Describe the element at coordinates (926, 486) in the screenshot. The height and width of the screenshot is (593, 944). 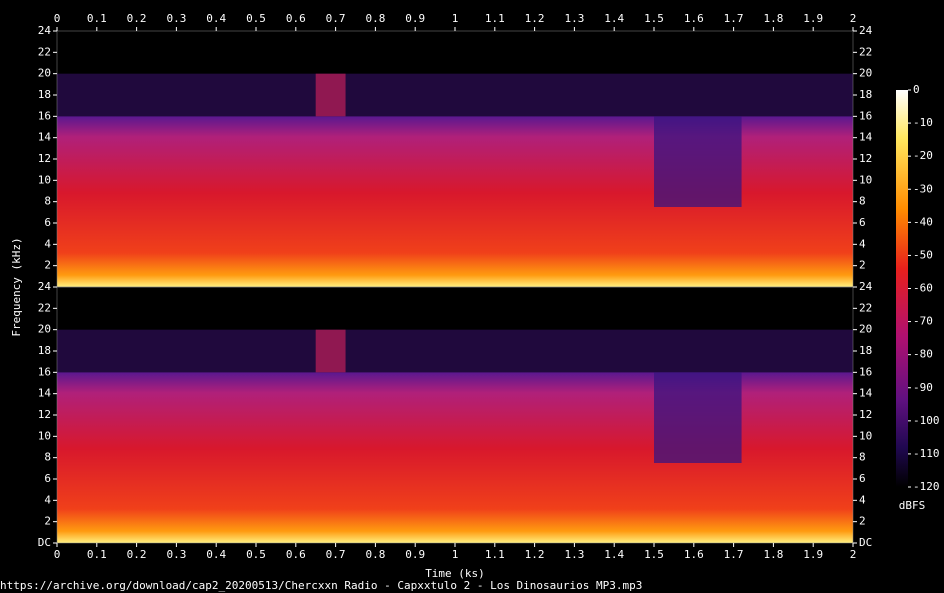
I see `colorbar-tick-label: -120` at that location.